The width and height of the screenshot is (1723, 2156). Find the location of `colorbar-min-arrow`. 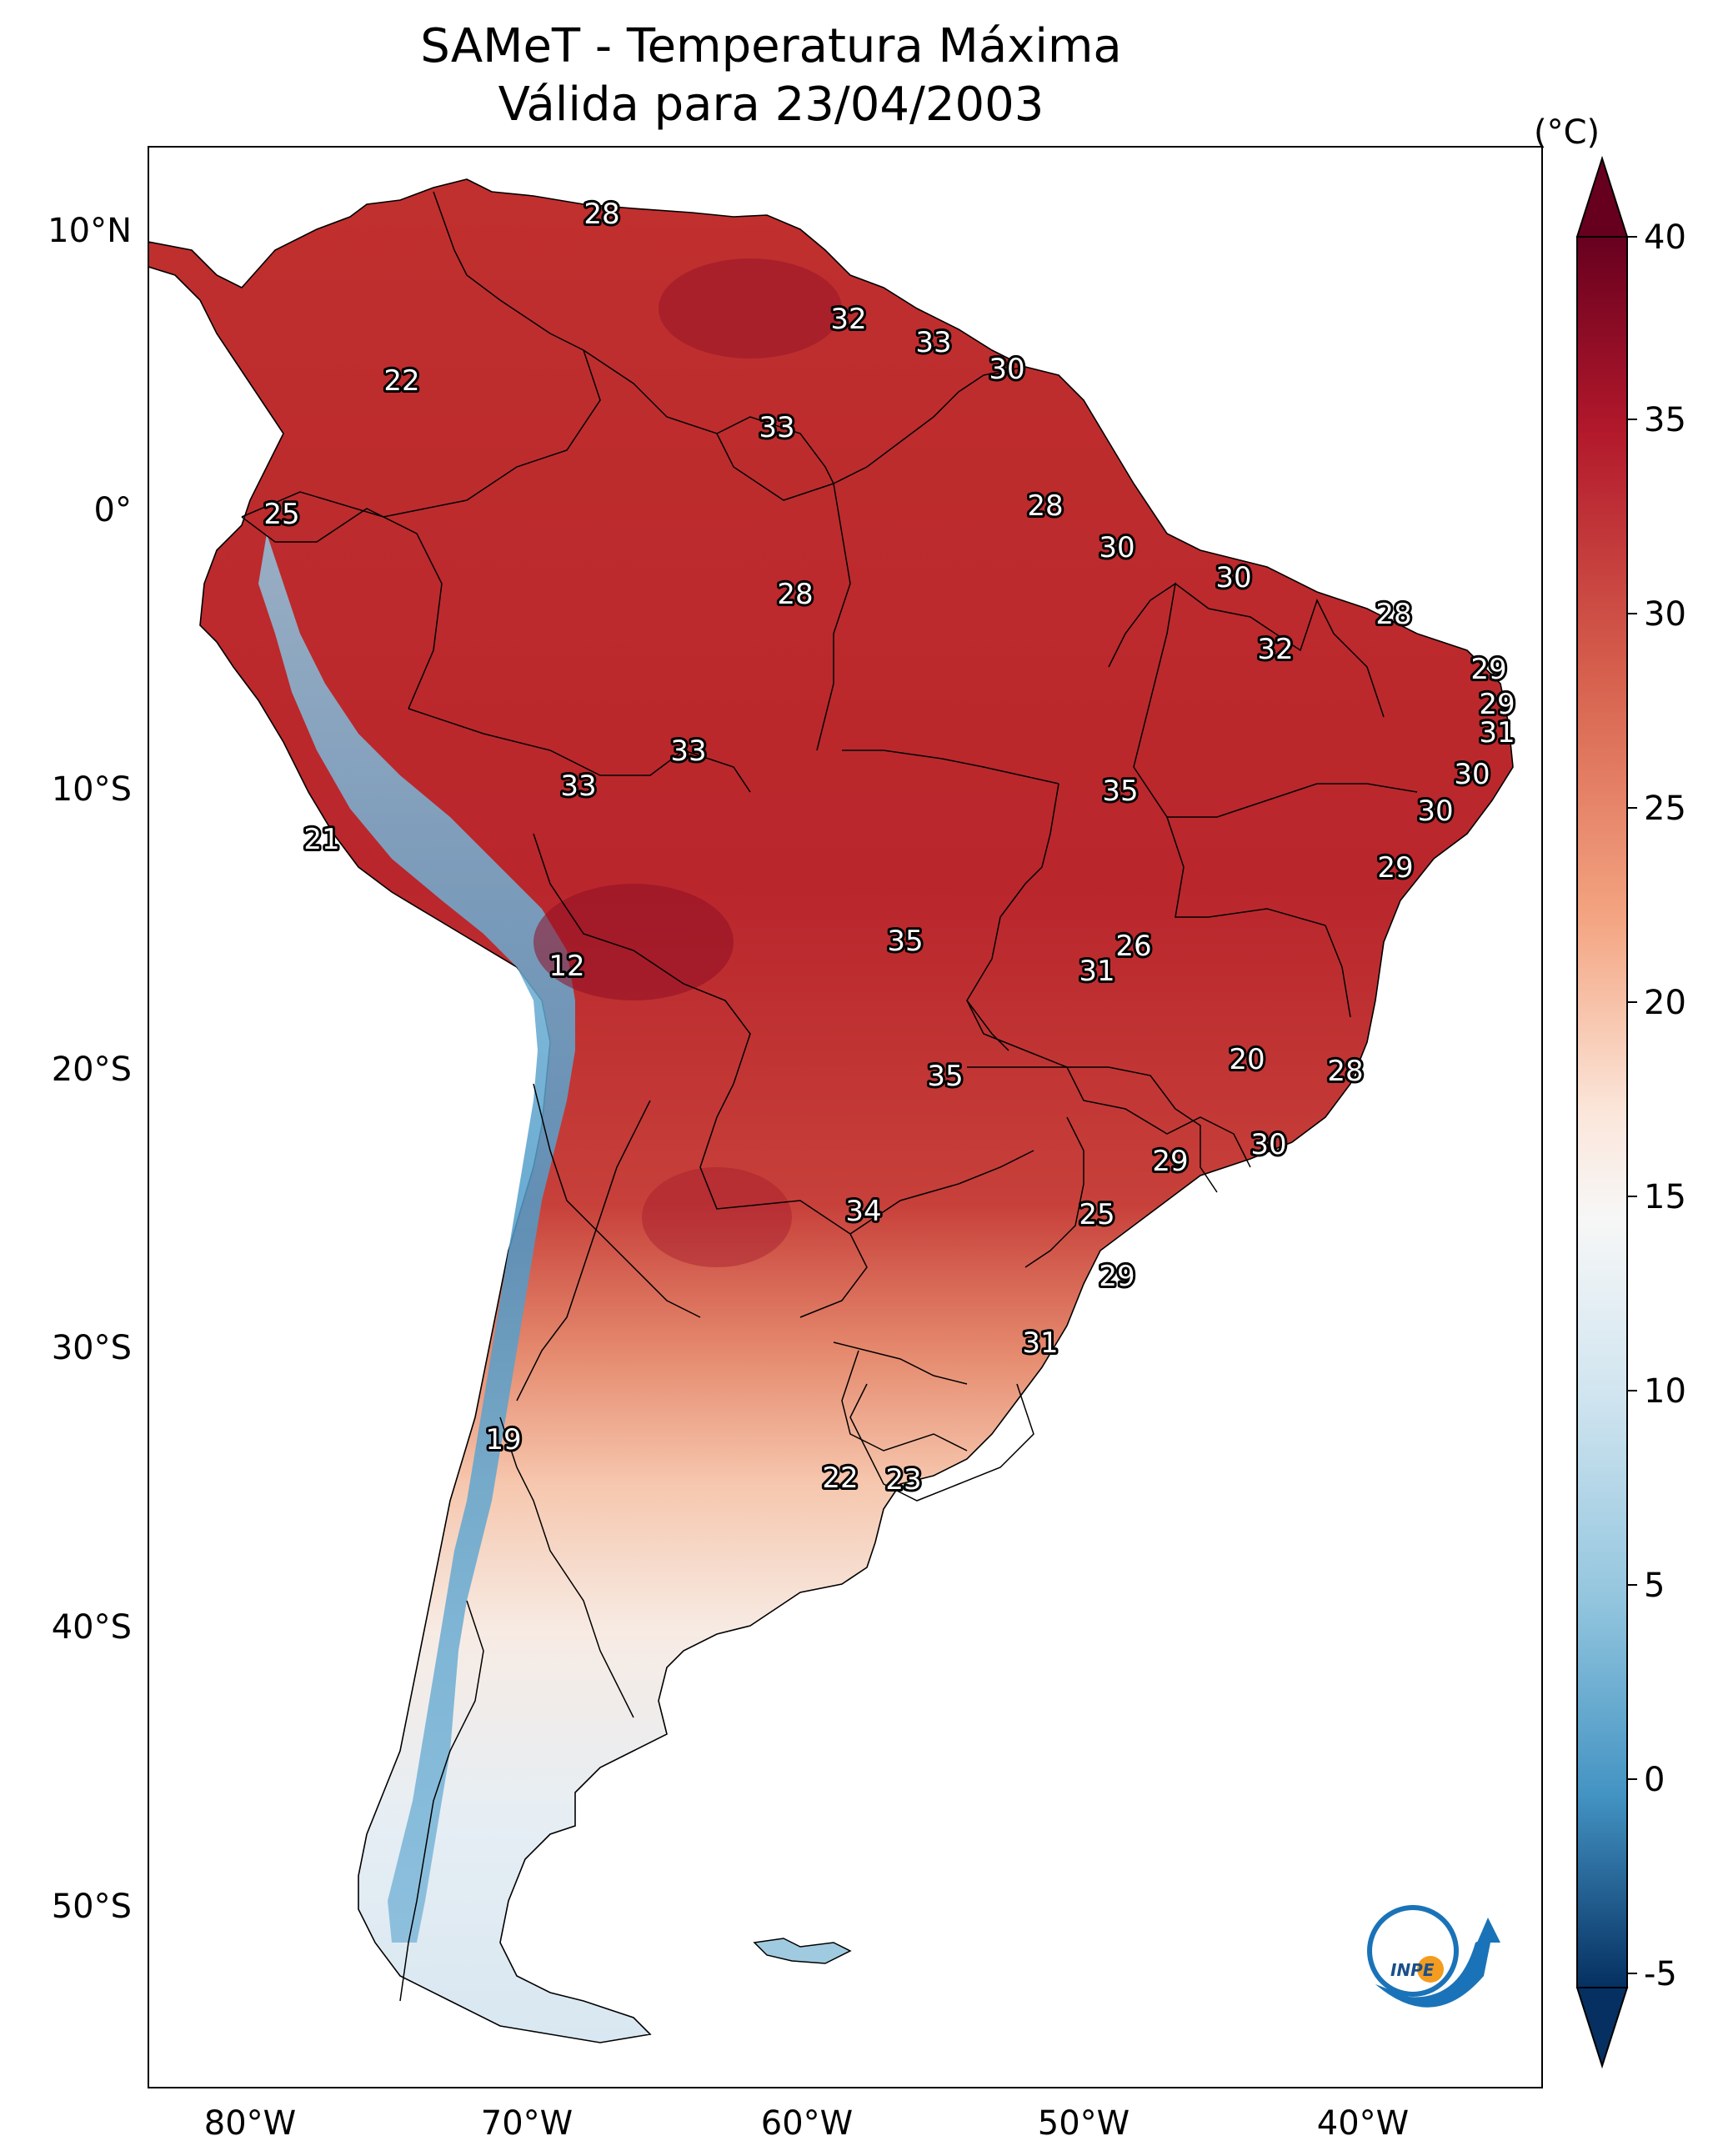

colorbar-min-arrow is located at coordinates (1602, 2028).